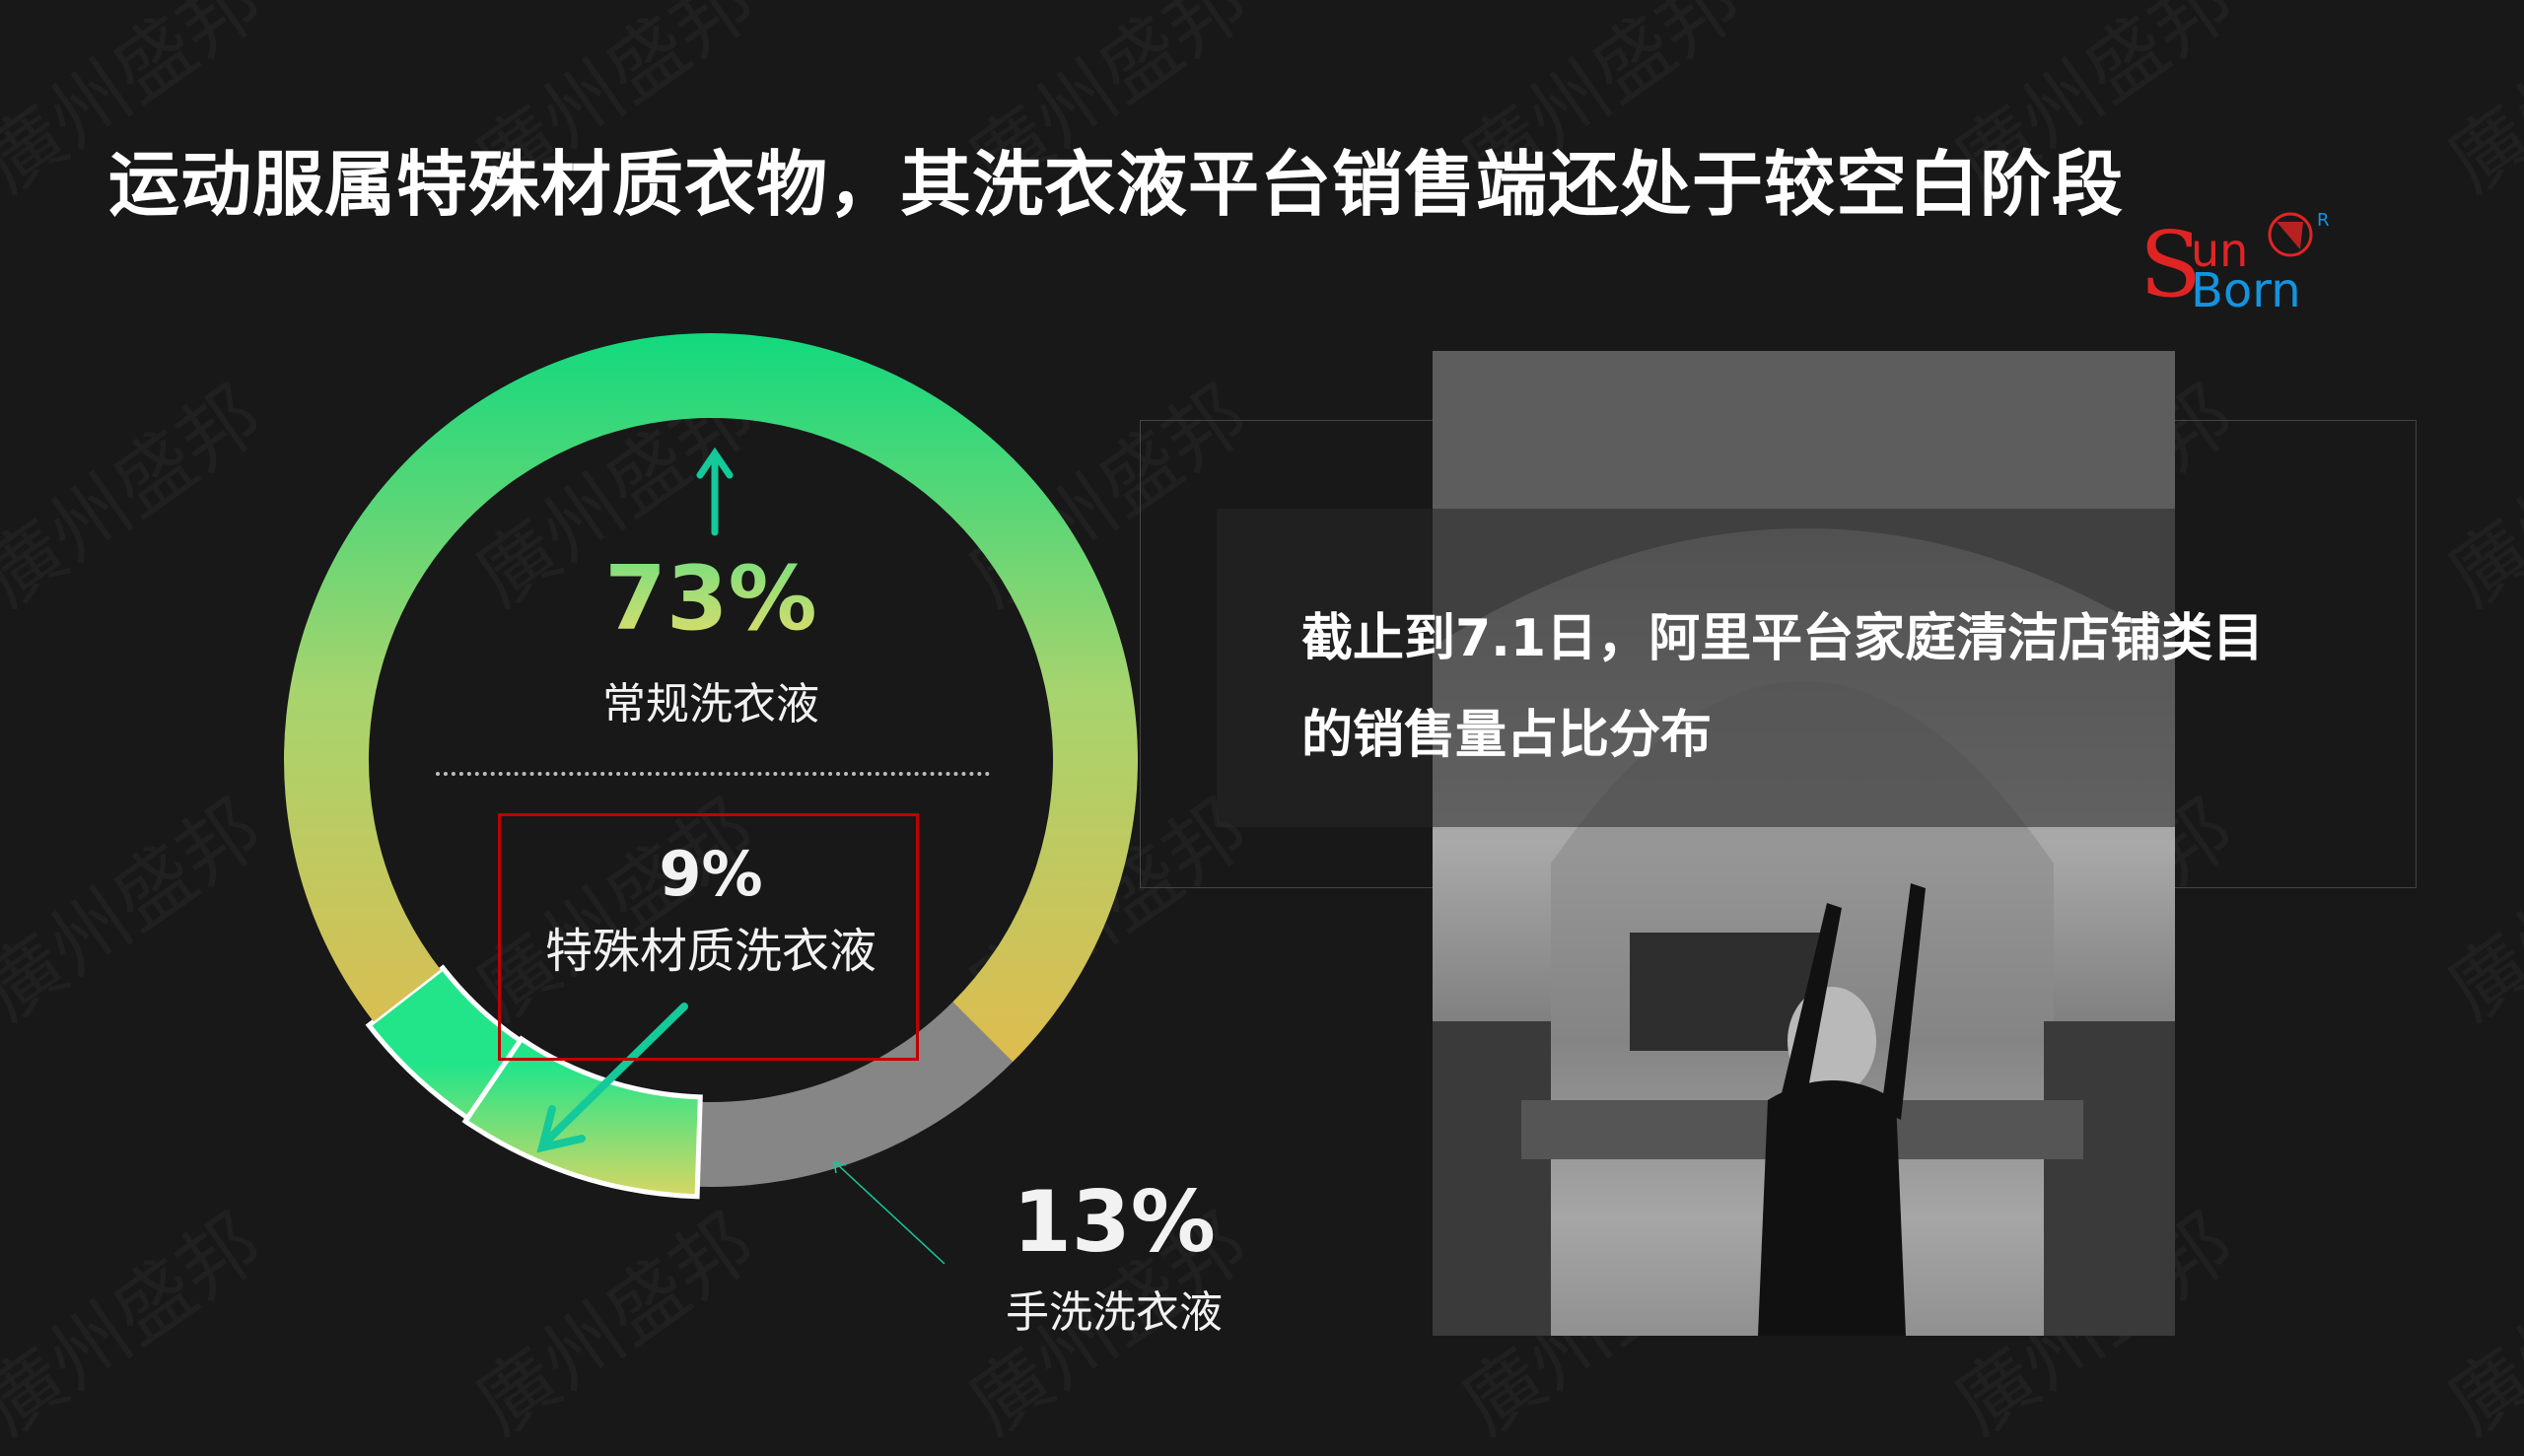 The height and width of the screenshot is (1456, 2524). Describe the element at coordinates (890, 1212) in the screenshot. I see `pointer-line` at that location.